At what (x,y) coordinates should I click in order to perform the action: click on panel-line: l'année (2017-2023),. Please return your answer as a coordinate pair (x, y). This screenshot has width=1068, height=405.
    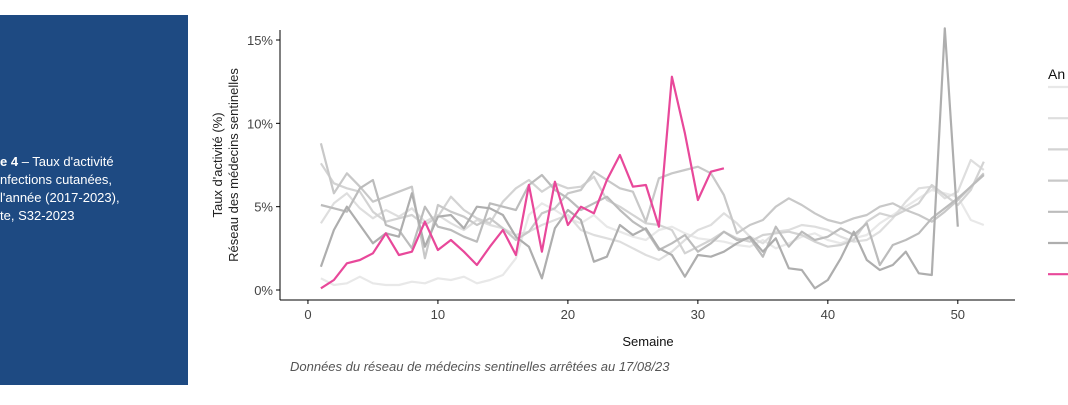
    Looking at the image, I should click on (60, 197).